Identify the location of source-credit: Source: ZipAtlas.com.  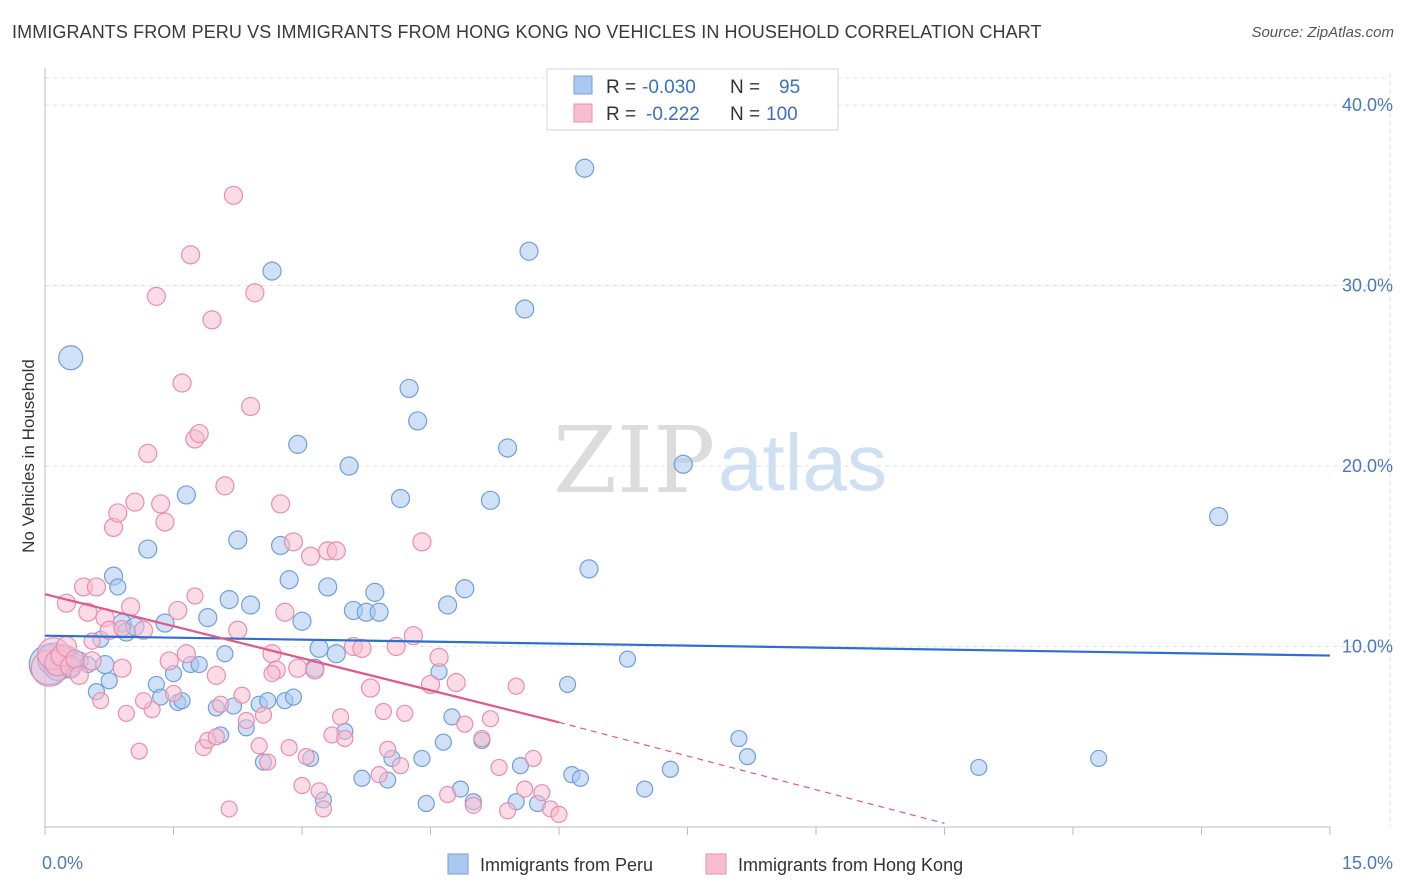
(1322, 32).